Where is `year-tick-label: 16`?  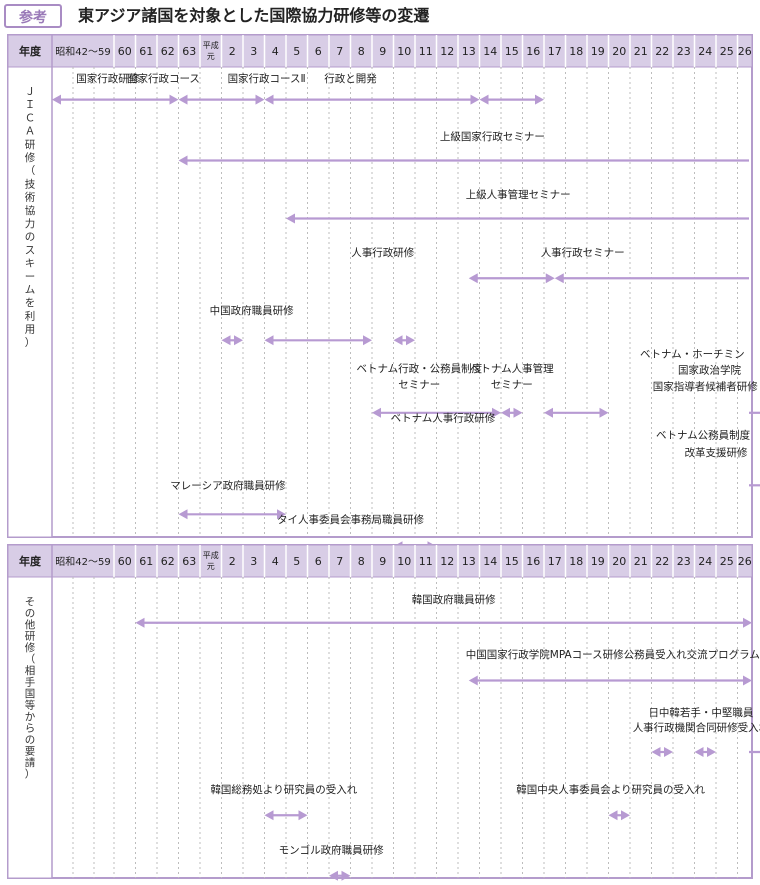
year-tick-label: 16 is located at coordinates (533, 51).